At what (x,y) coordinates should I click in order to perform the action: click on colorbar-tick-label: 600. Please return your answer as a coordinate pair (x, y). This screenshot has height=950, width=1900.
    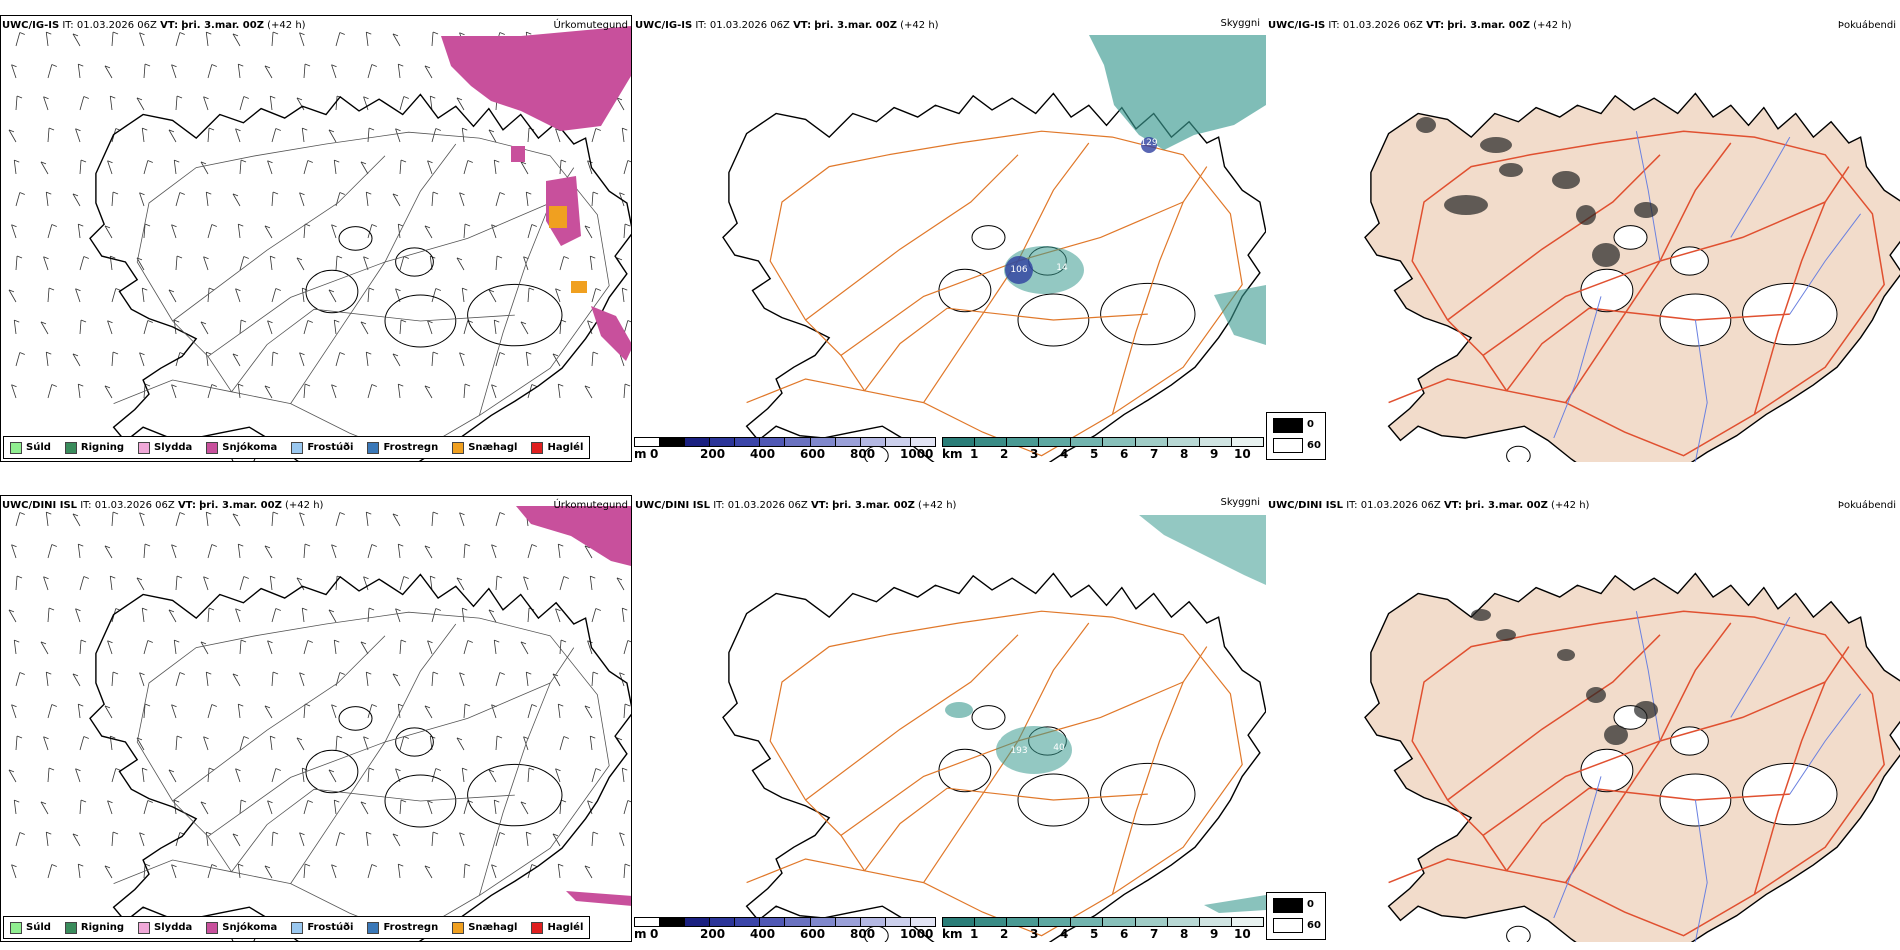
    Looking at the image, I should click on (813, 454).